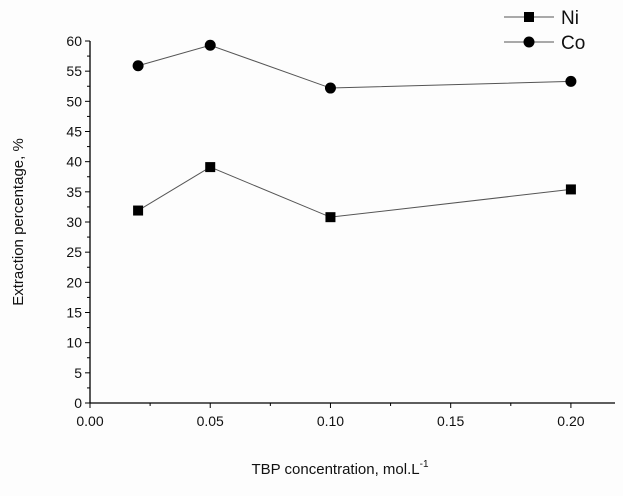  I want to click on legend-label: Ni, so click(570, 18).